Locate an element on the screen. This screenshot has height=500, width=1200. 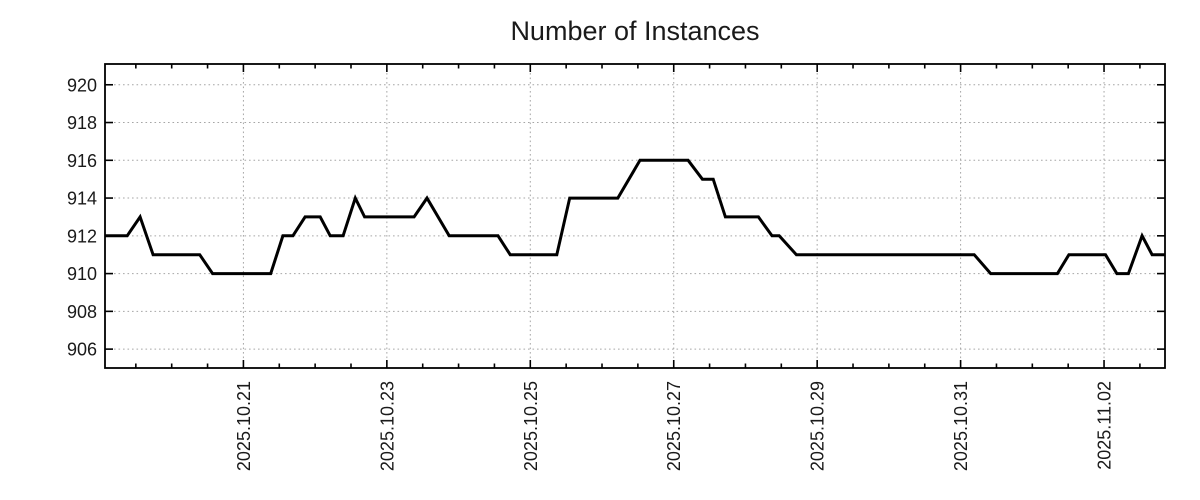
y-tick-label: 920 is located at coordinates (82, 85).